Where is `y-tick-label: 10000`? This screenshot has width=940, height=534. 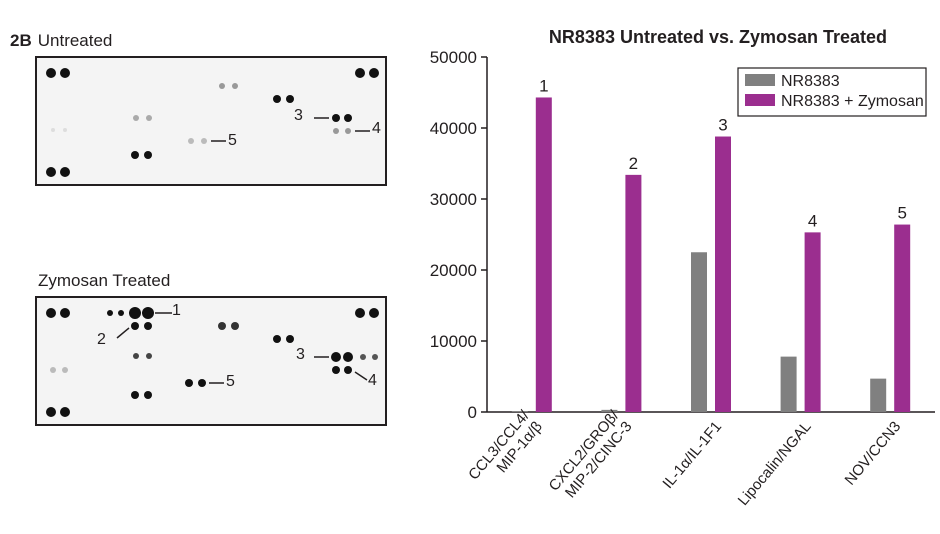 y-tick-label: 10000 is located at coordinates (453, 341).